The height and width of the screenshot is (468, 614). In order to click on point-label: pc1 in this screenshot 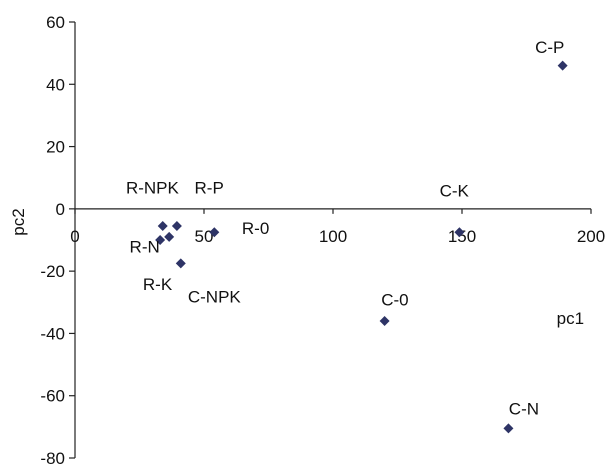, I will do `click(570, 318)`.